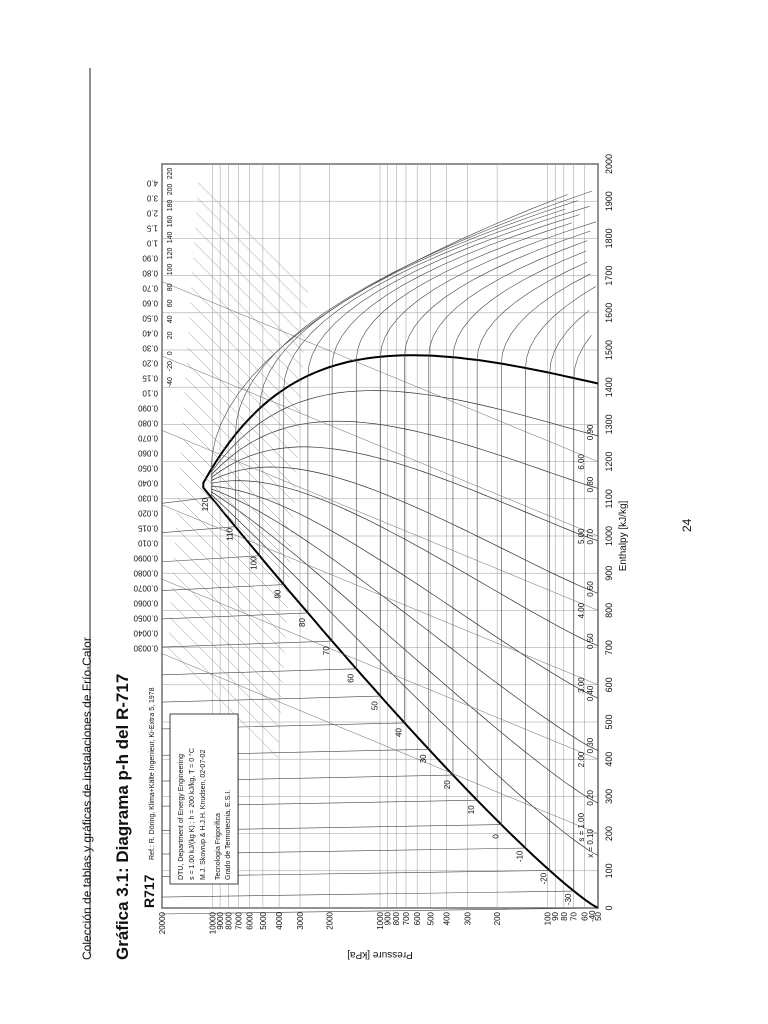  Describe the element at coordinates (590, 843) in the screenshot. I see `quality-label: x = 0.10` at that location.